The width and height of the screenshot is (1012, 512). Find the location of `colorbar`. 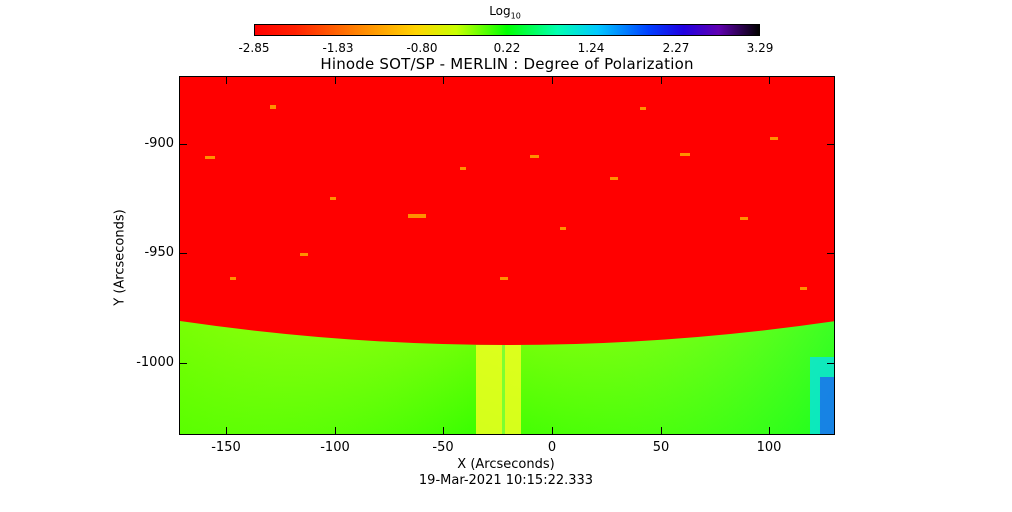

colorbar is located at coordinates (507, 30).